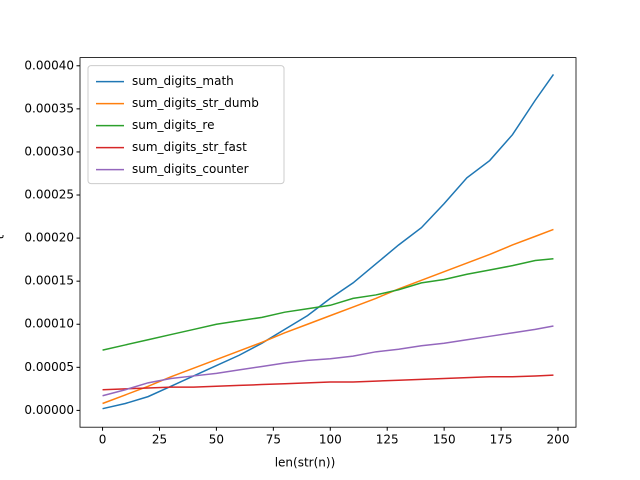 The height and width of the screenshot is (480, 640). Describe the element at coordinates (49, 238) in the screenshot. I see `y-tick-label: 0.00020` at that location.